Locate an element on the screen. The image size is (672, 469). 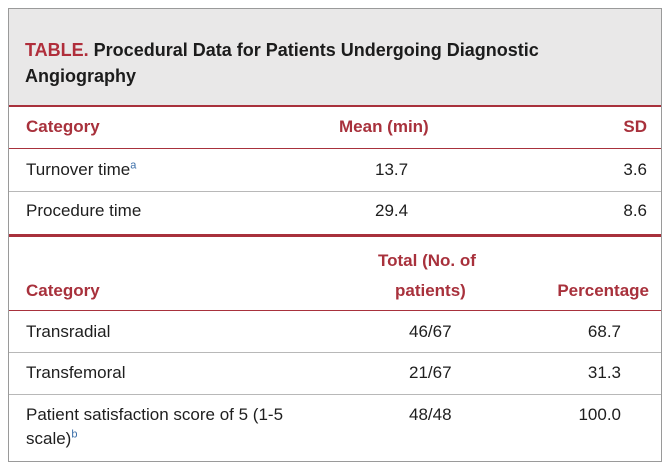
section-divider is located at coordinates (335, 235).